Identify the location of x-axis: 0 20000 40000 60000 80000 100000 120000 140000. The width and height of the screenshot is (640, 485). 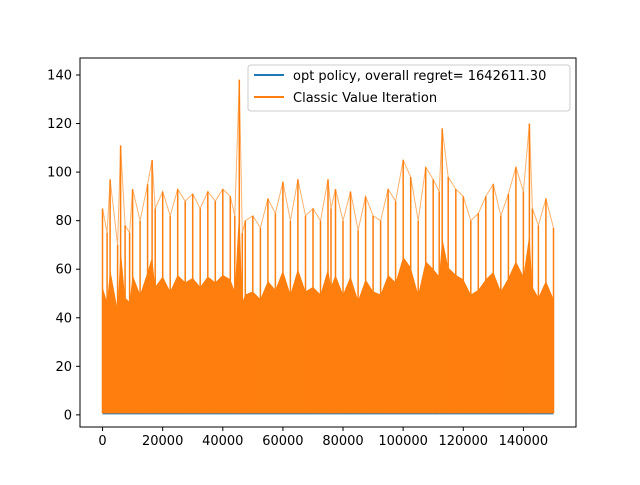
(323, 438).